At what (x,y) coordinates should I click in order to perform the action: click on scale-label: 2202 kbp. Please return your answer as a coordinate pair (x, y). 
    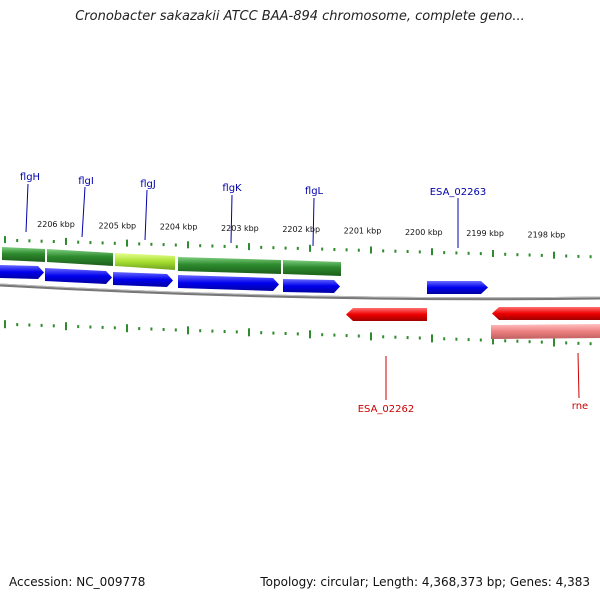
    Looking at the image, I should click on (301, 229).